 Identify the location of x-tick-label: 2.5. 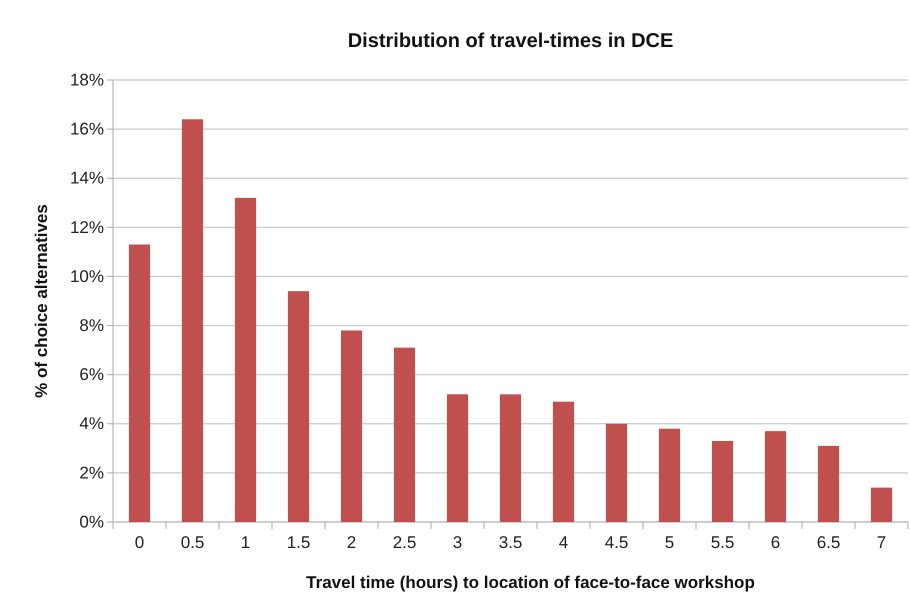
(404, 542).